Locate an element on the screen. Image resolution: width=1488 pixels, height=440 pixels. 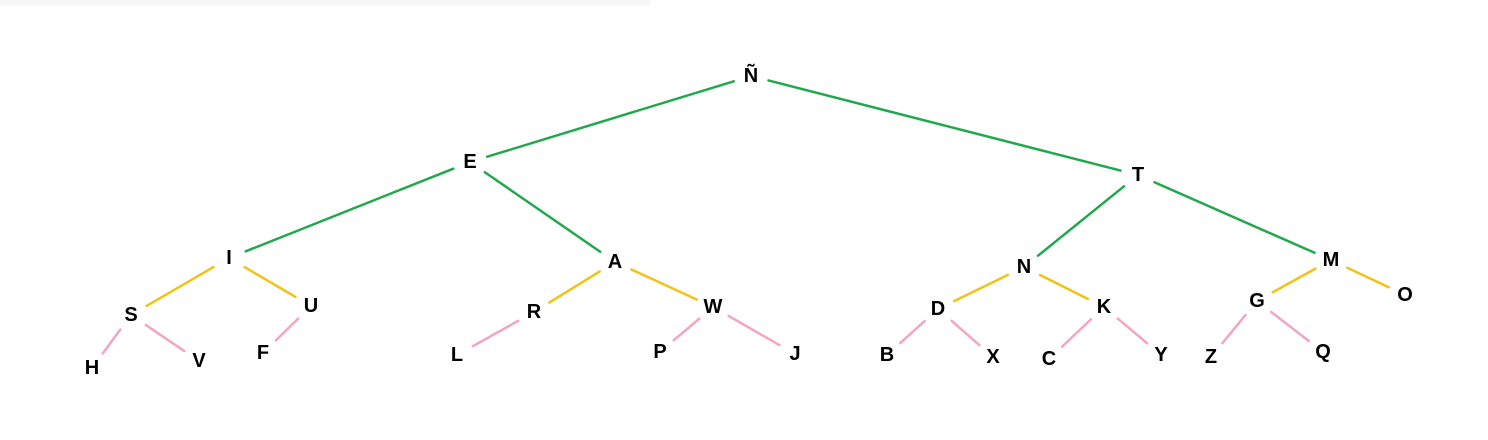
node-m: M is located at coordinates (1331, 260).